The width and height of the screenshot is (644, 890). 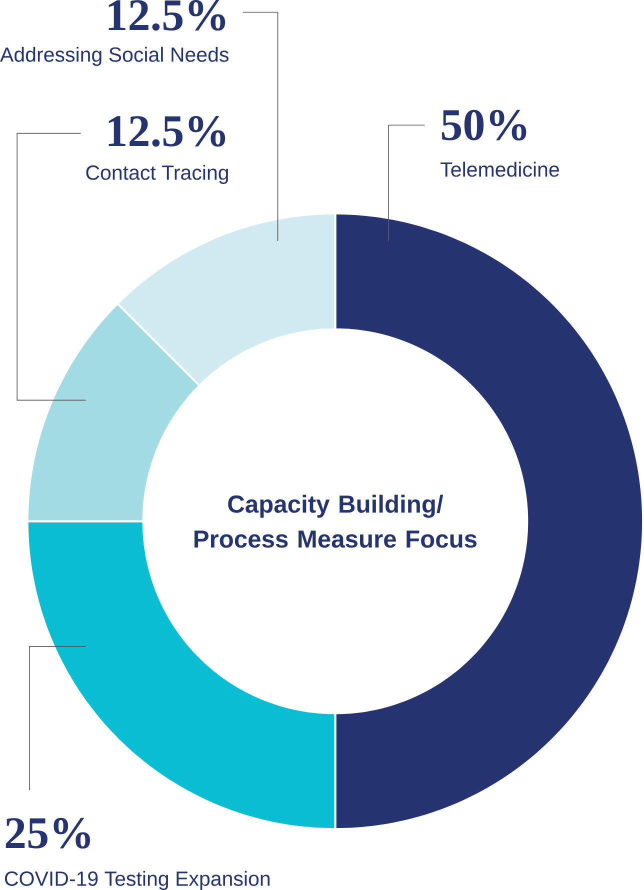 I want to click on slice-label: Addressing Social Needs, so click(x=114, y=56).